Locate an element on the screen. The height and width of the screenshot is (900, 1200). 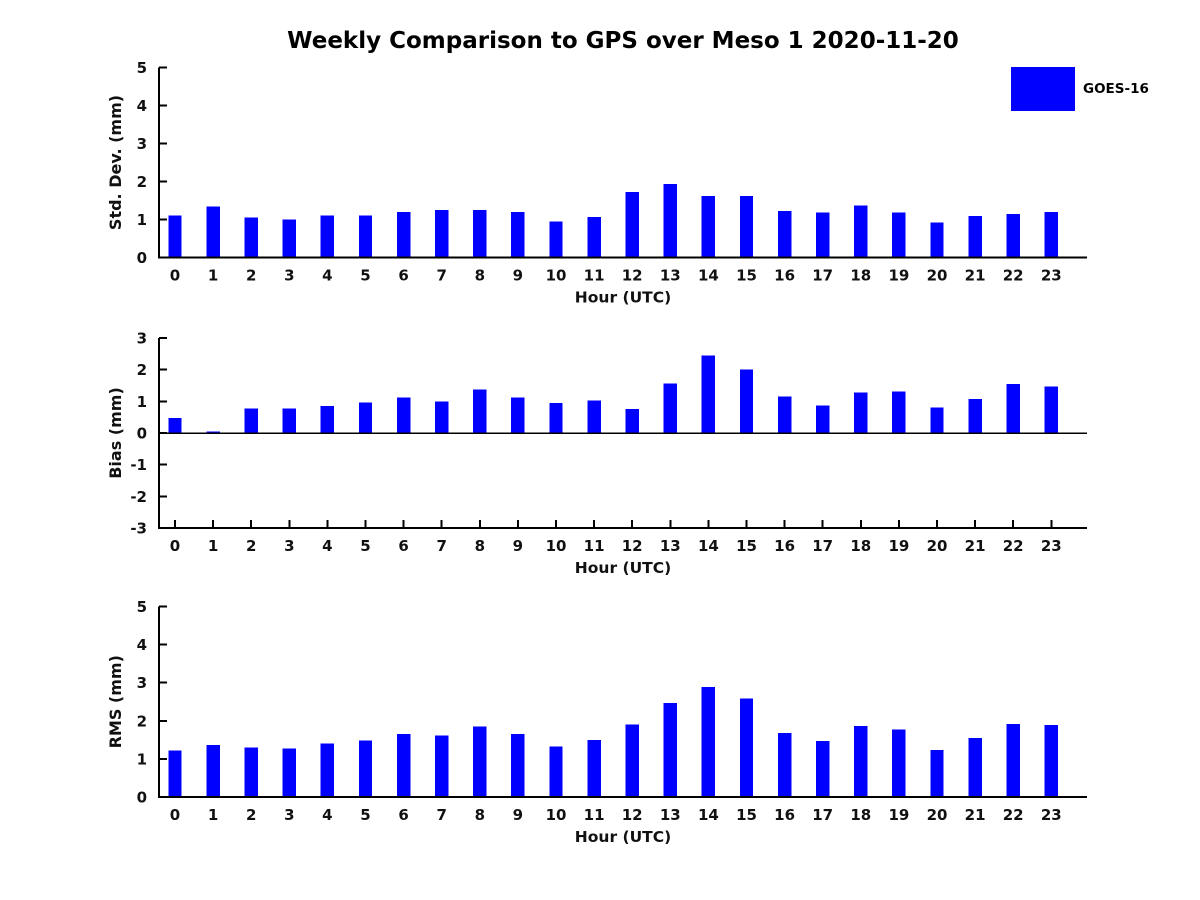
bias-y-tick-label: -1 is located at coordinates (138, 465).